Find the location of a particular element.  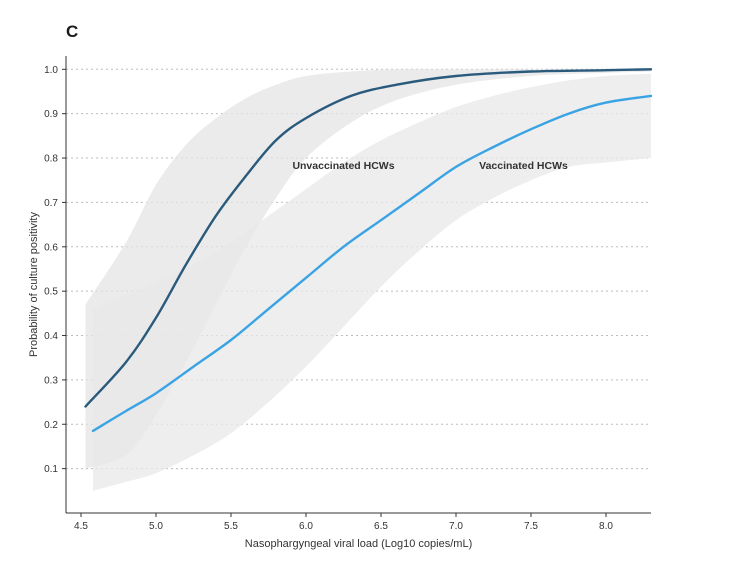

x-tick-label: 5.0 is located at coordinates (156, 526).